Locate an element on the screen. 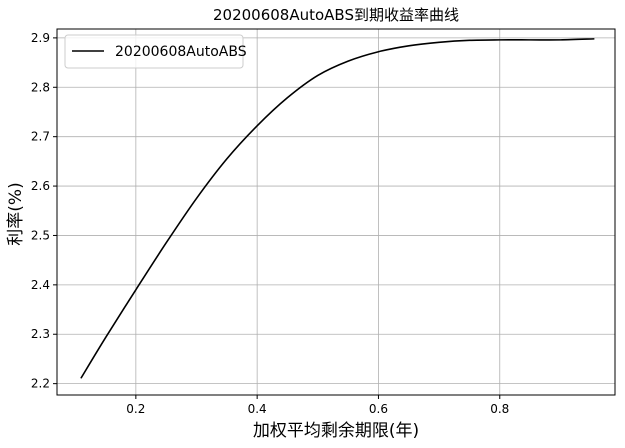 The width and height of the screenshot is (625, 448). x-axis-label: 加权平均剩余期限(年) is located at coordinates (336, 431).